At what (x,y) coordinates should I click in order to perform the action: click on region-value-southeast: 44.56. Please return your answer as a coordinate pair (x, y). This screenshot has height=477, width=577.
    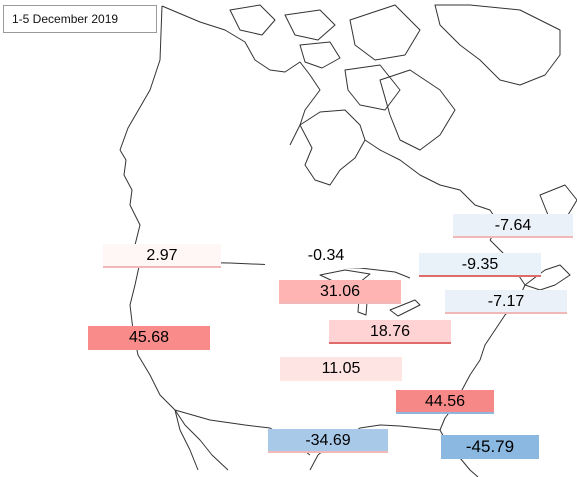
    Looking at the image, I should click on (445, 402).